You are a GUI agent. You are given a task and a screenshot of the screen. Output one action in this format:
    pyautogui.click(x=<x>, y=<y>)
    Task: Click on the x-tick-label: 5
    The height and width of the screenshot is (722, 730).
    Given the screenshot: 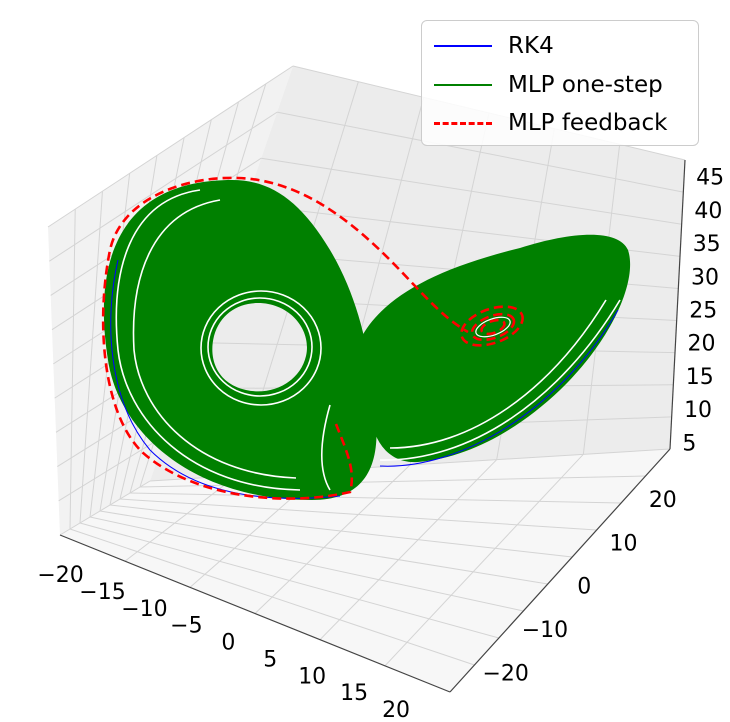 What is the action you would take?
    pyautogui.click(x=270, y=659)
    